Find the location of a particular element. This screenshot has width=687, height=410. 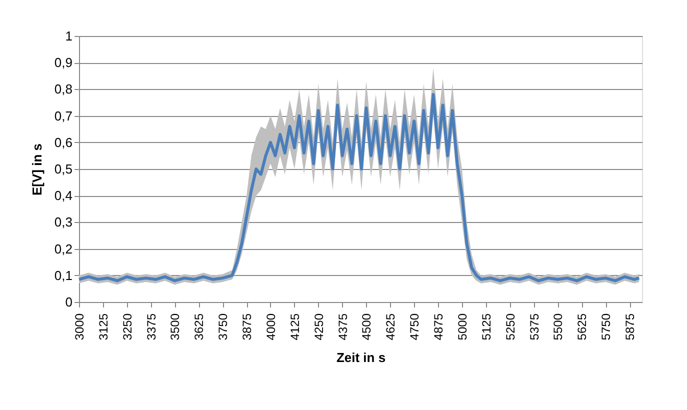

x-tick-label: 4750 is located at coordinates (415, 326).